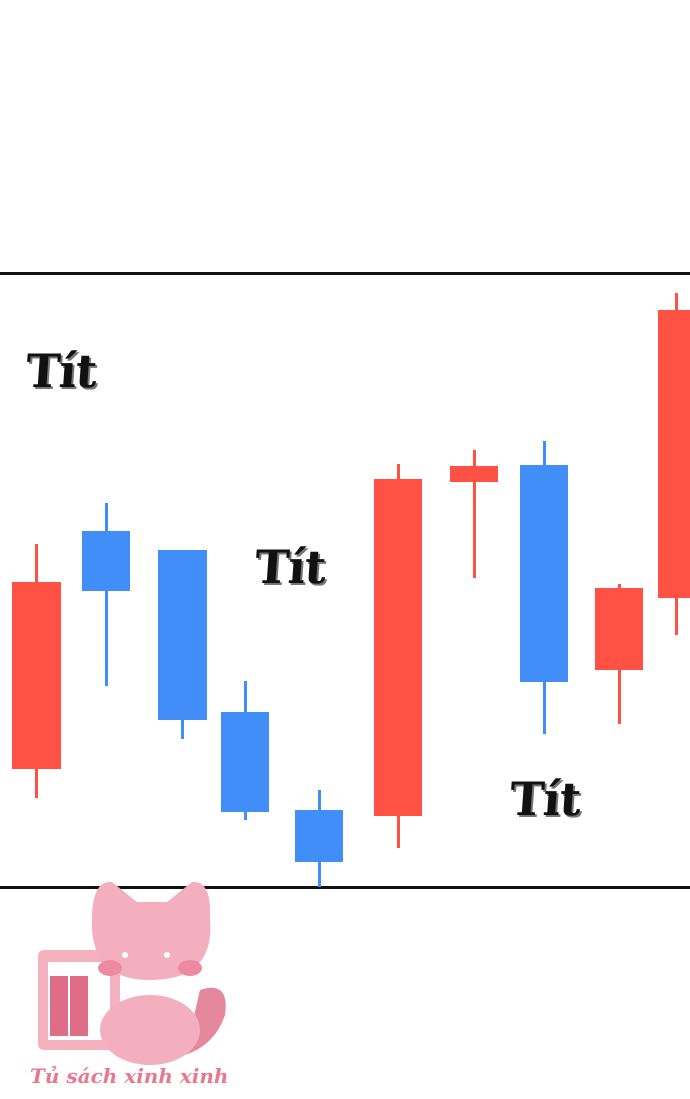 This screenshot has height=1099, width=690. What do you see at coordinates (129, 1076) in the screenshot?
I see `watermark-text: Tủ sách xinh xinh` at bounding box center [129, 1076].